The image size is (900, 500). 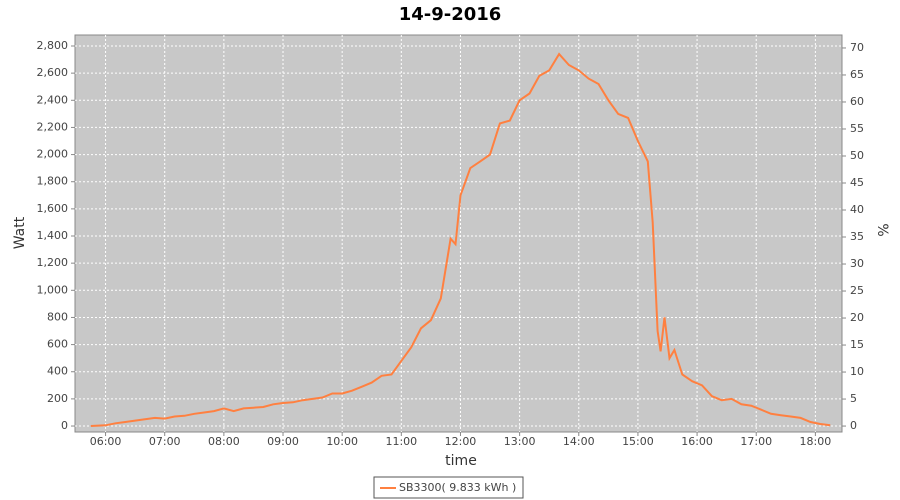 I want to click on x-tick-label: 17:00, so click(x=756, y=441).